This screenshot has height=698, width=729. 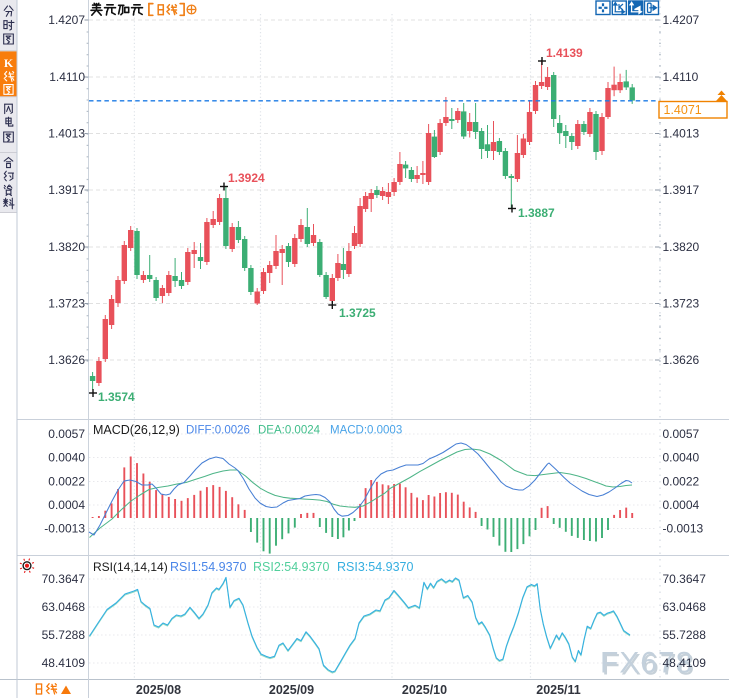 What do you see at coordinates (536, 213) in the screenshot?
I see `svg-text: 1.3887` at bounding box center [536, 213].